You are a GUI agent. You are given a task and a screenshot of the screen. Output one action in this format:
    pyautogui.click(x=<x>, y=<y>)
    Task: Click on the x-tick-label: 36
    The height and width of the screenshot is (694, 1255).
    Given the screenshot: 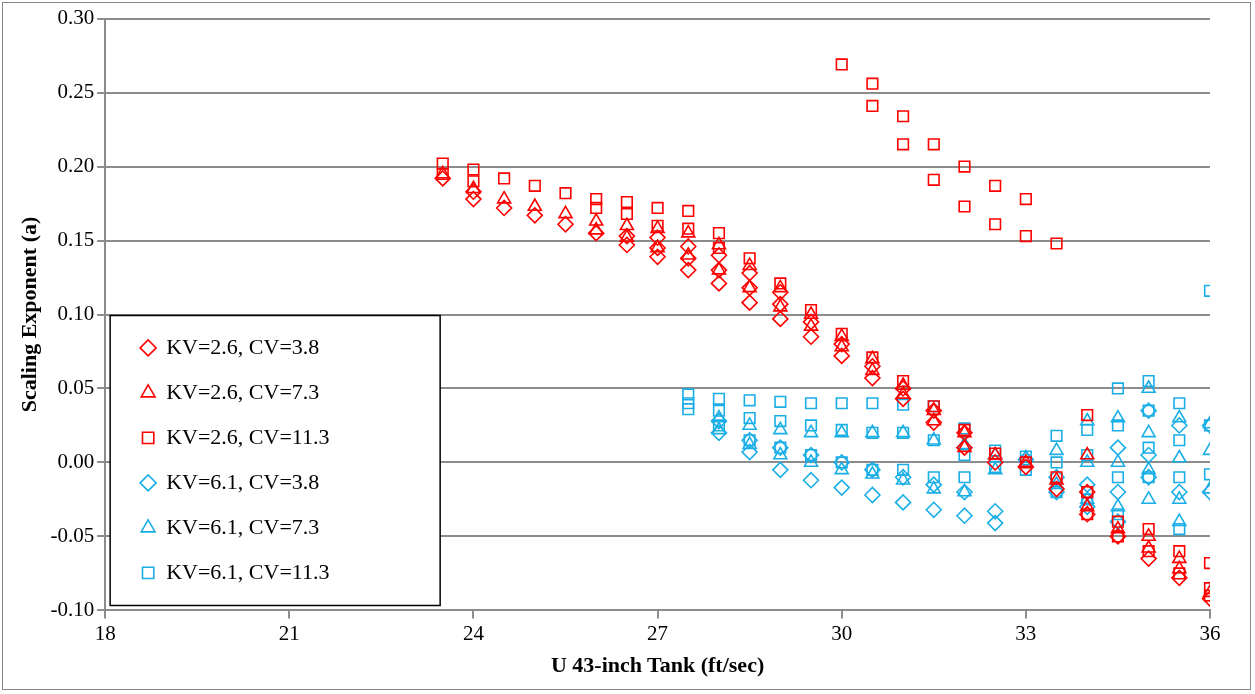 What is the action you would take?
    pyautogui.click(x=1210, y=632)
    